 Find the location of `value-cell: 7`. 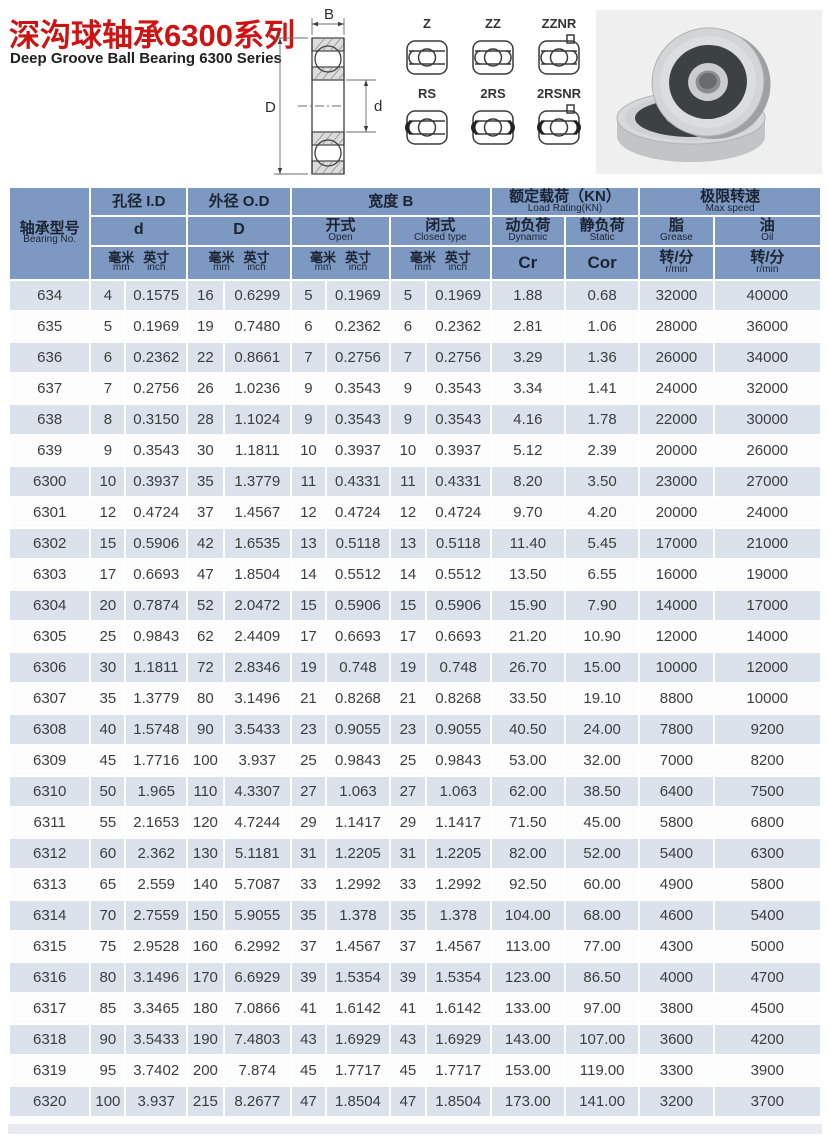

value-cell: 7 is located at coordinates (308, 357).